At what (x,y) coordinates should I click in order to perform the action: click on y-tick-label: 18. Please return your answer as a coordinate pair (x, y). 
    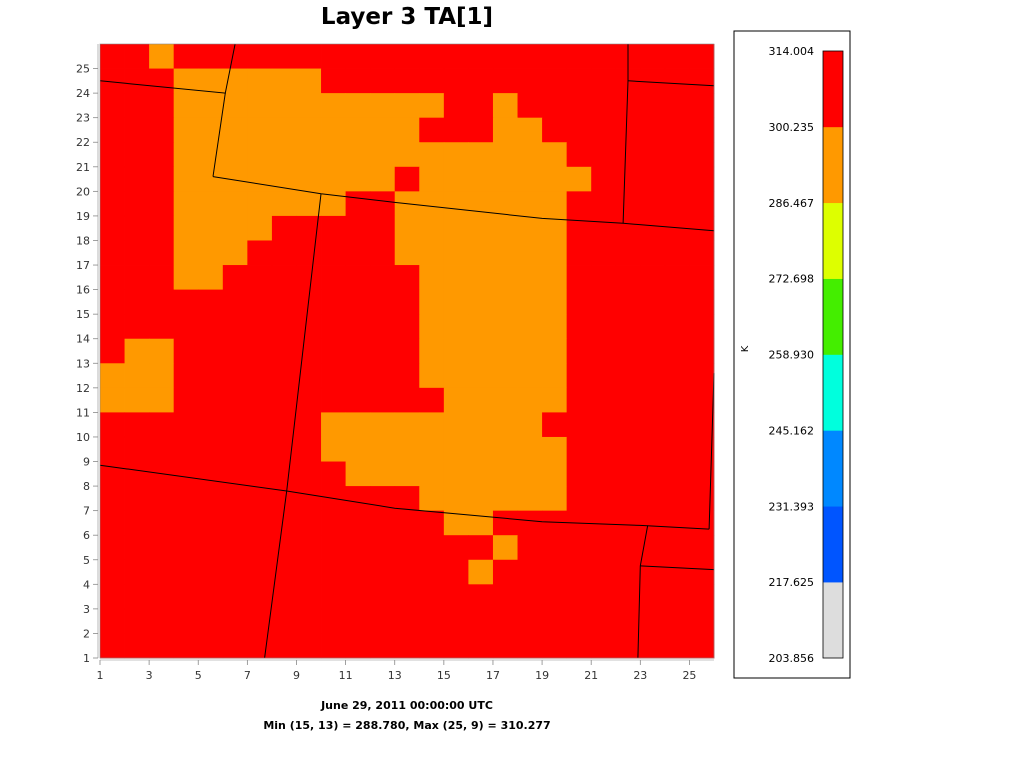
    Looking at the image, I should click on (83, 240).